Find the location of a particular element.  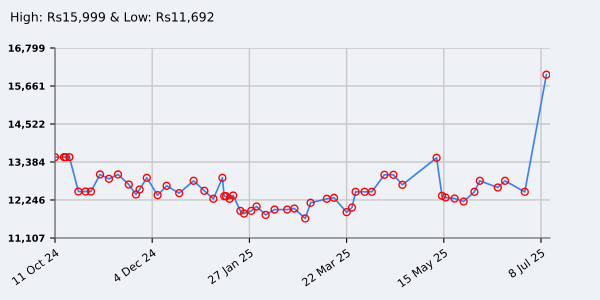

y-tick-label: 15,661 is located at coordinates (26, 87).